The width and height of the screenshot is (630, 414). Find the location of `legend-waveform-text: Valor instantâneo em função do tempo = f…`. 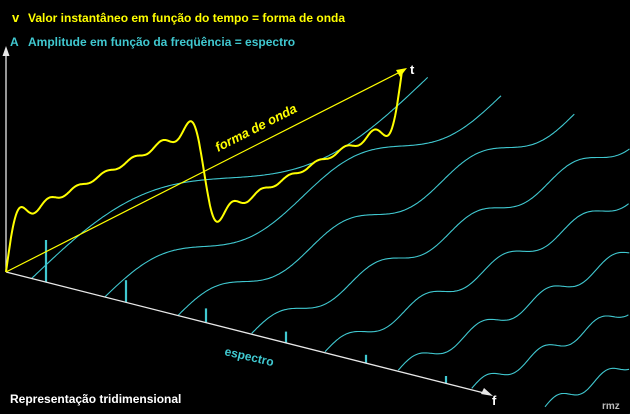

legend-waveform-text: Valor instantâneo em função do tempo = f… is located at coordinates (186, 18).